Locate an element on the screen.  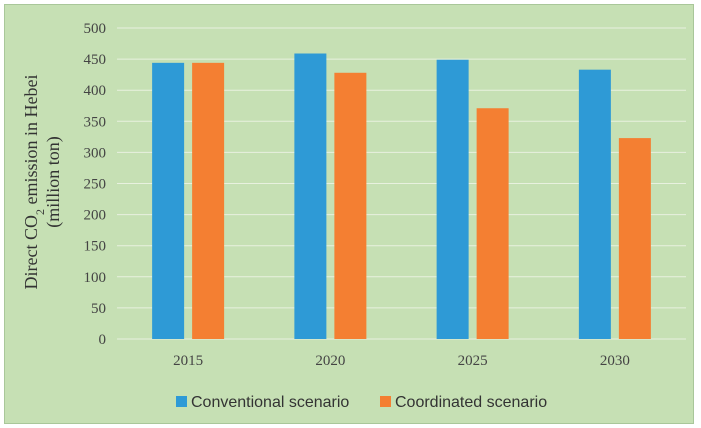
legend-label-coordinated: Coordinated scenario is located at coordinates (471, 402).